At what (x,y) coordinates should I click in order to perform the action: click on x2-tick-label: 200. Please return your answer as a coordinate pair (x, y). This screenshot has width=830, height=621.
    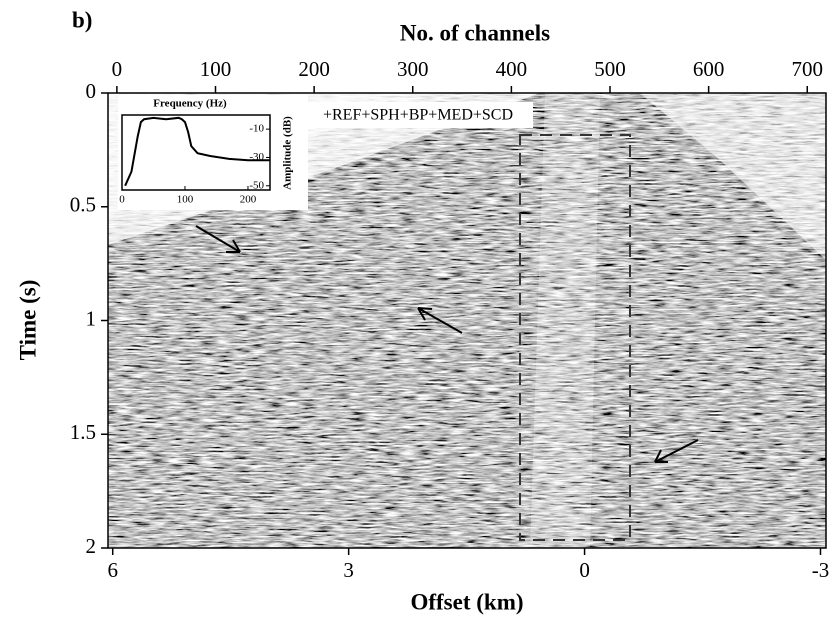
    Looking at the image, I should click on (314, 69).